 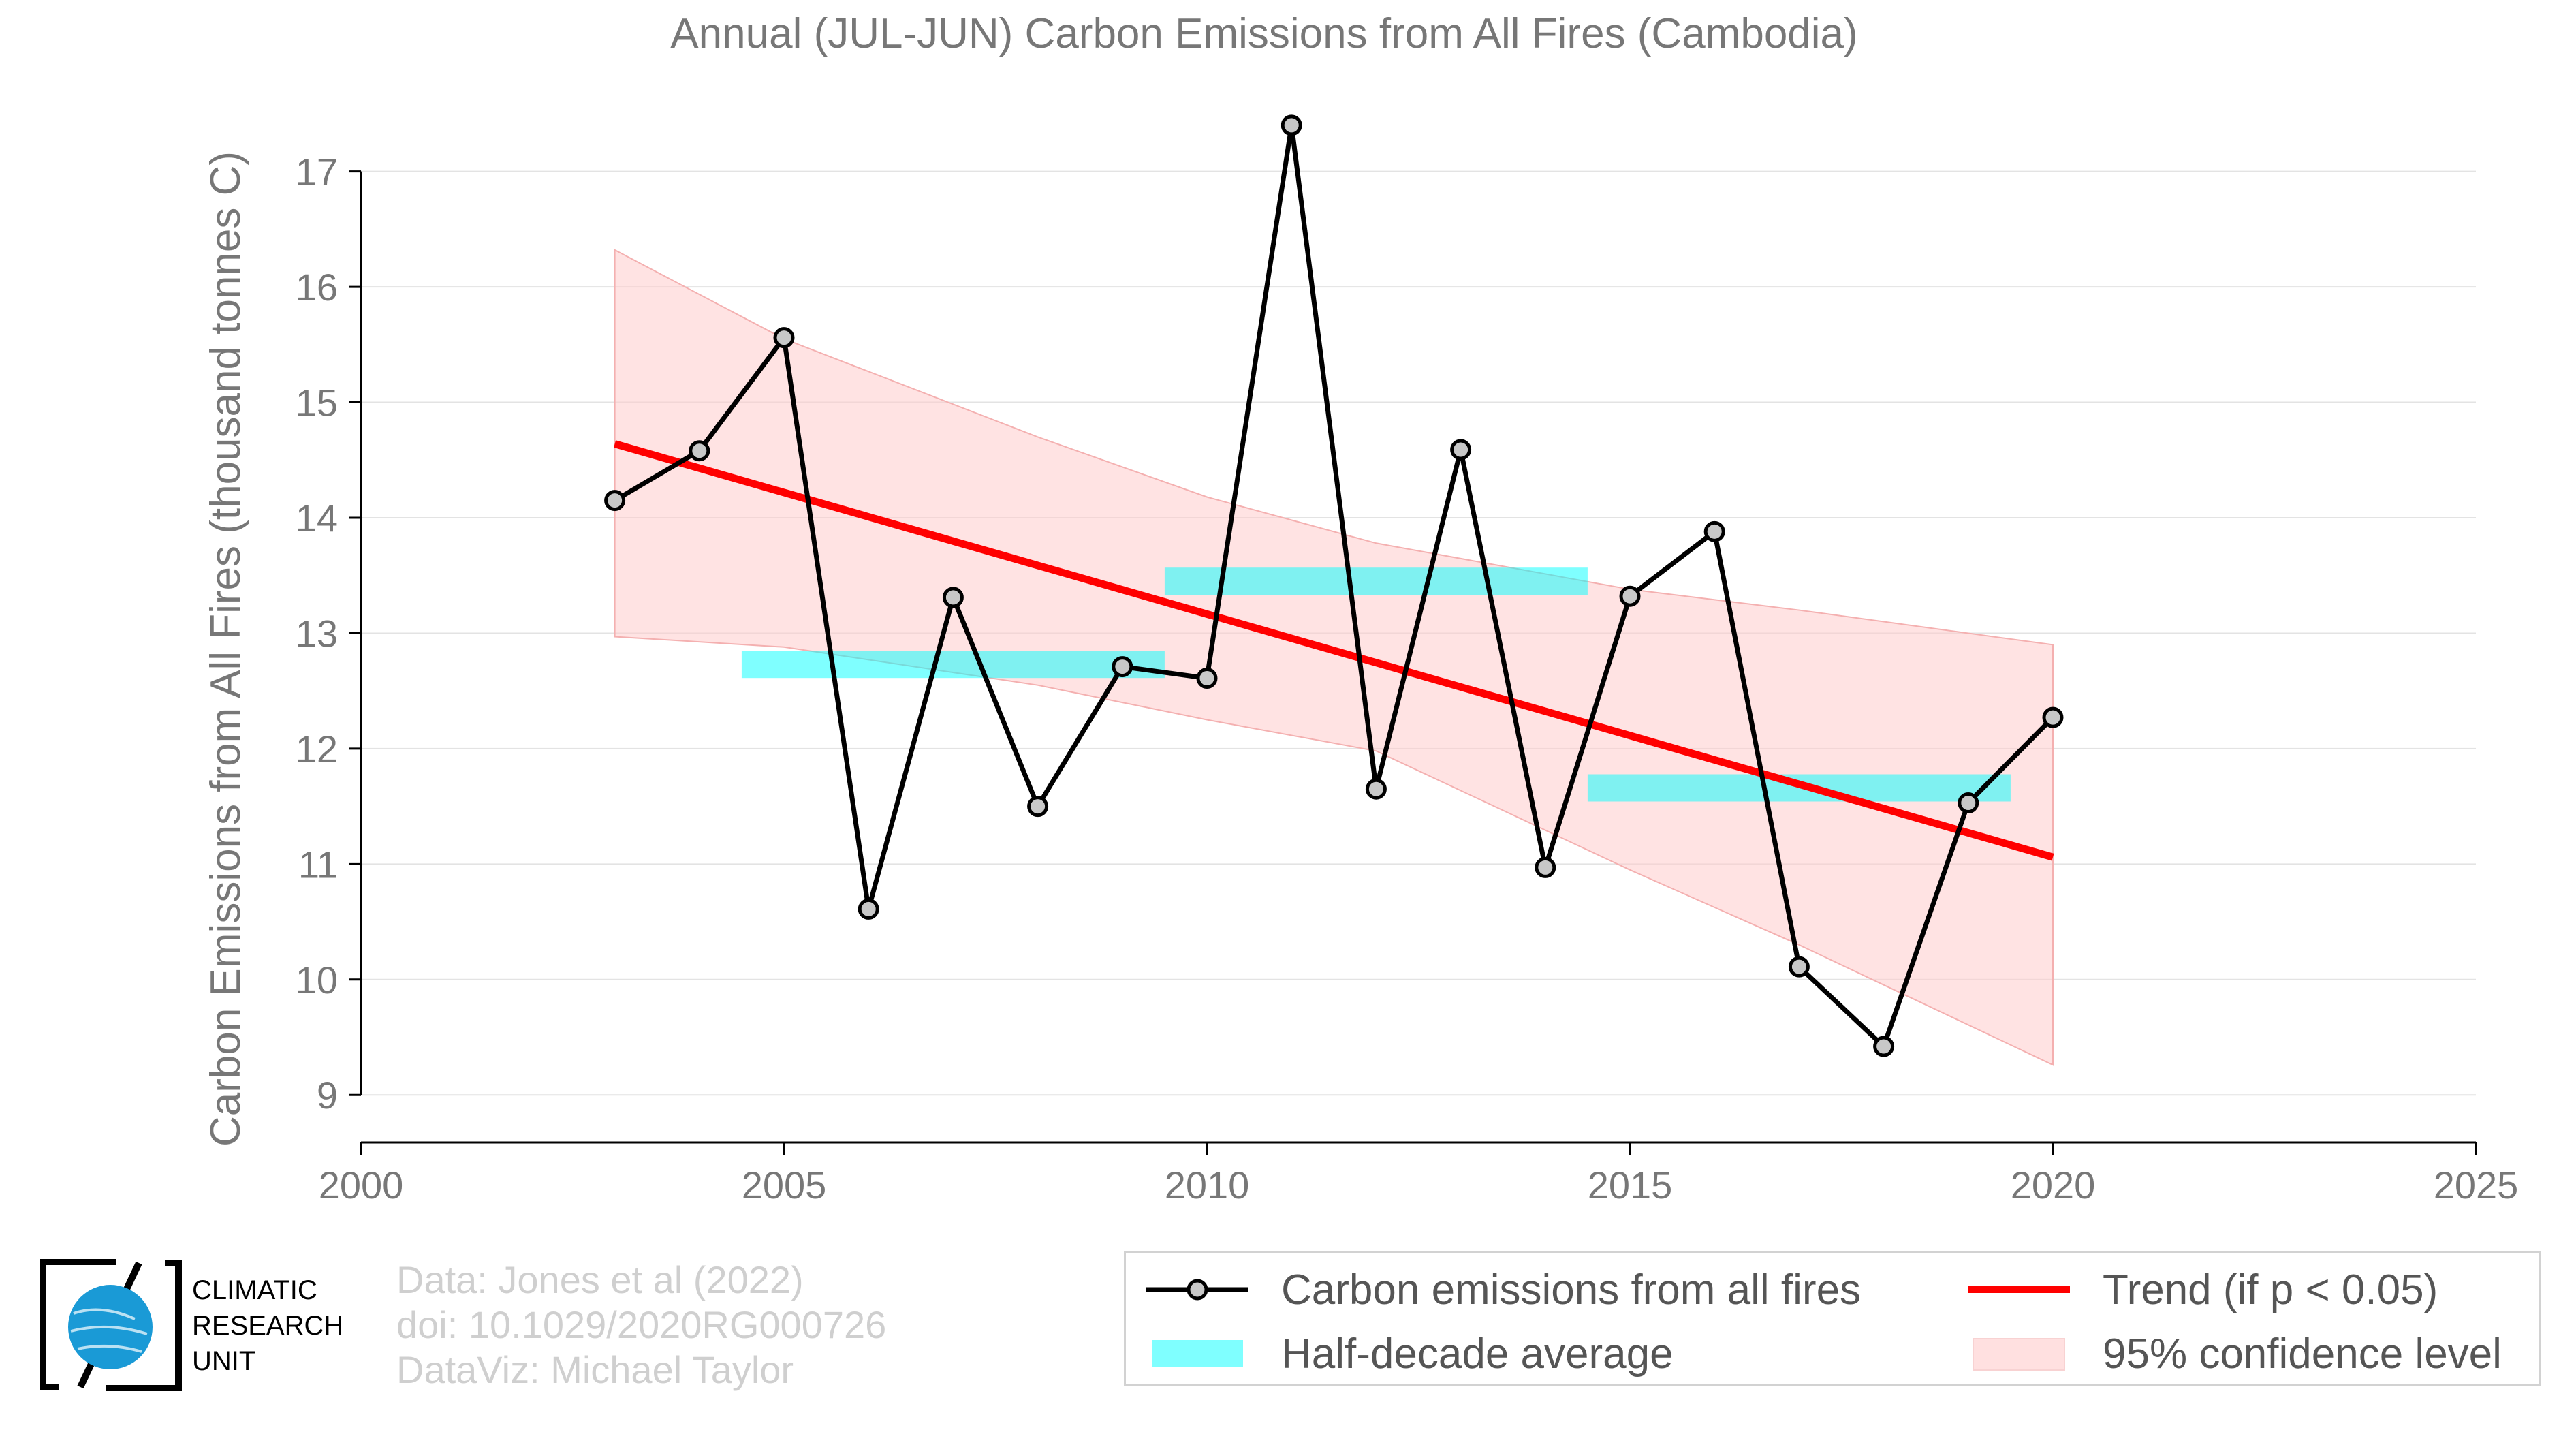 I want to click on credit-data: Data: Jones et al (2022), so click(x=600, y=1279).